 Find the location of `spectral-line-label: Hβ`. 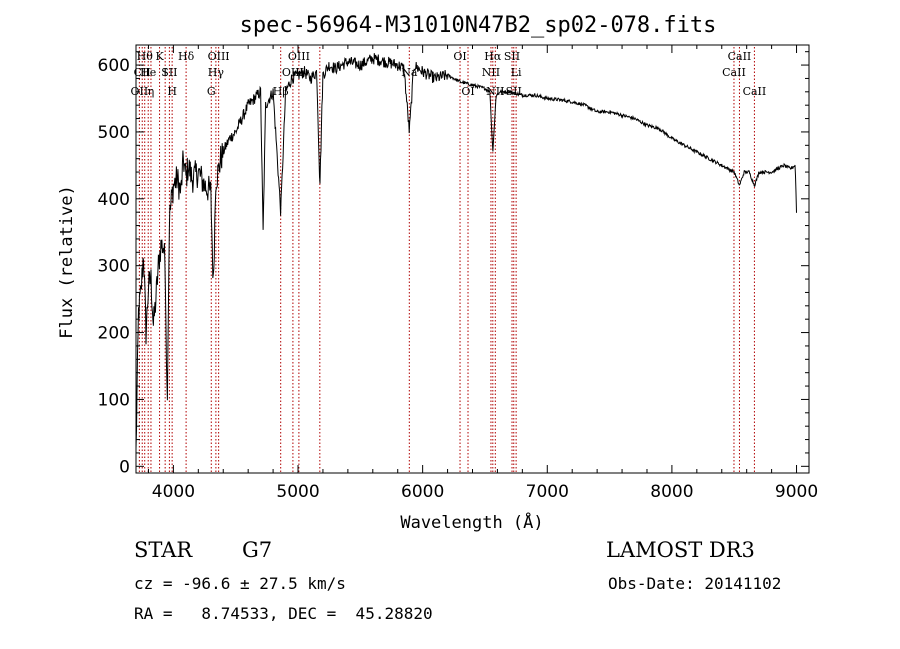

spectral-line-label: Hβ is located at coordinates (281, 91).